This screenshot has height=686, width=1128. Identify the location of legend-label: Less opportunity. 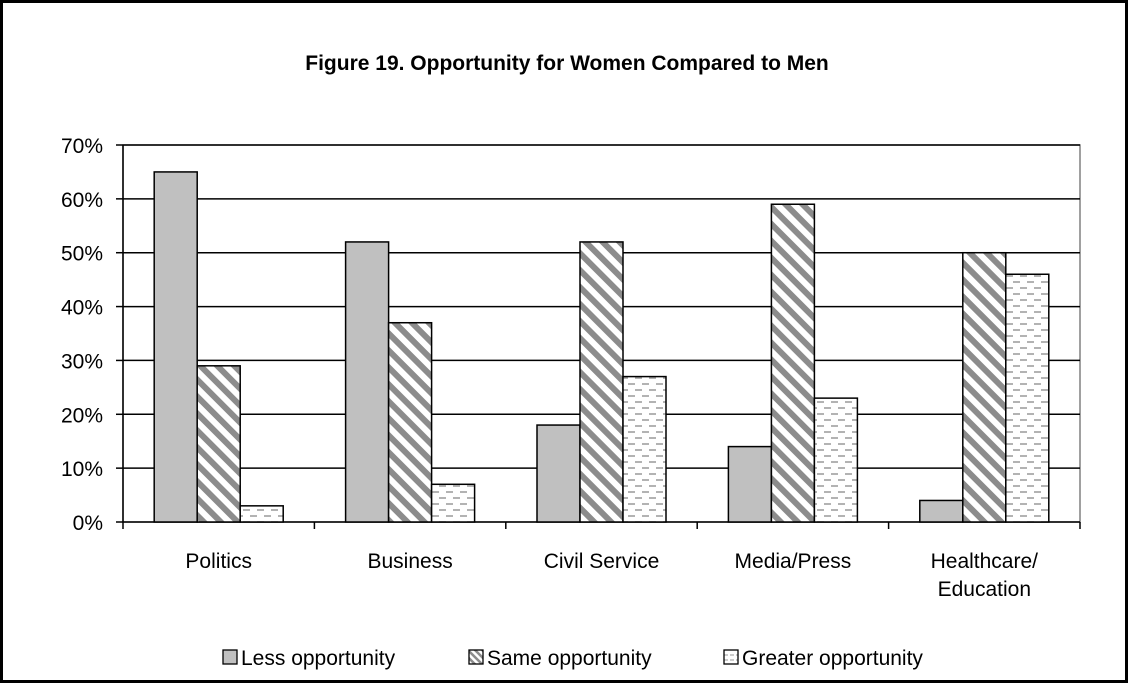
(318, 658).